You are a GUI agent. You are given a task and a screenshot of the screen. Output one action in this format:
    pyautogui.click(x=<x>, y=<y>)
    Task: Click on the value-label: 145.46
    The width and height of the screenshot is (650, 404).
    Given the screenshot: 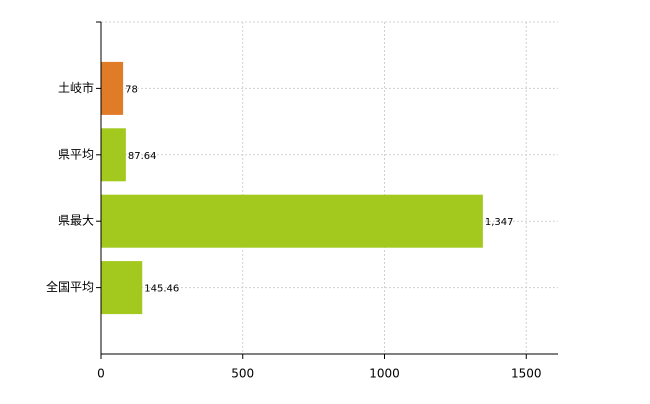 What is the action you would take?
    pyautogui.click(x=161, y=289)
    